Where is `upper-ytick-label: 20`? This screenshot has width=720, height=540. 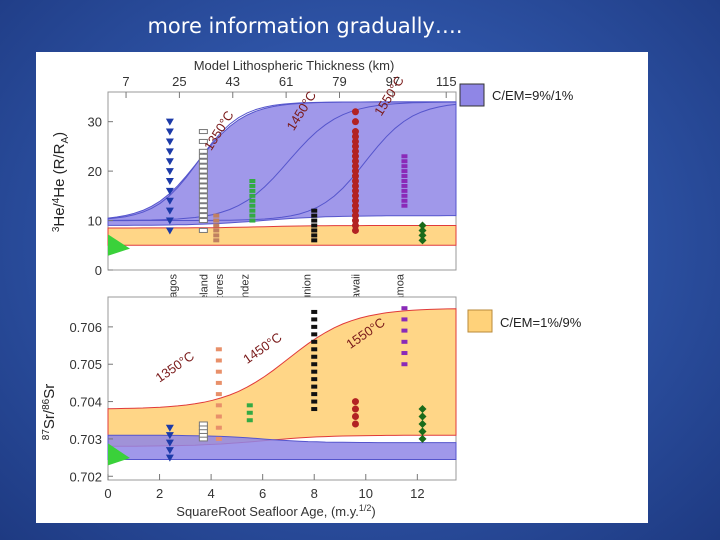 upper-ytick-label: 20 is located at coordinates (95, 171).